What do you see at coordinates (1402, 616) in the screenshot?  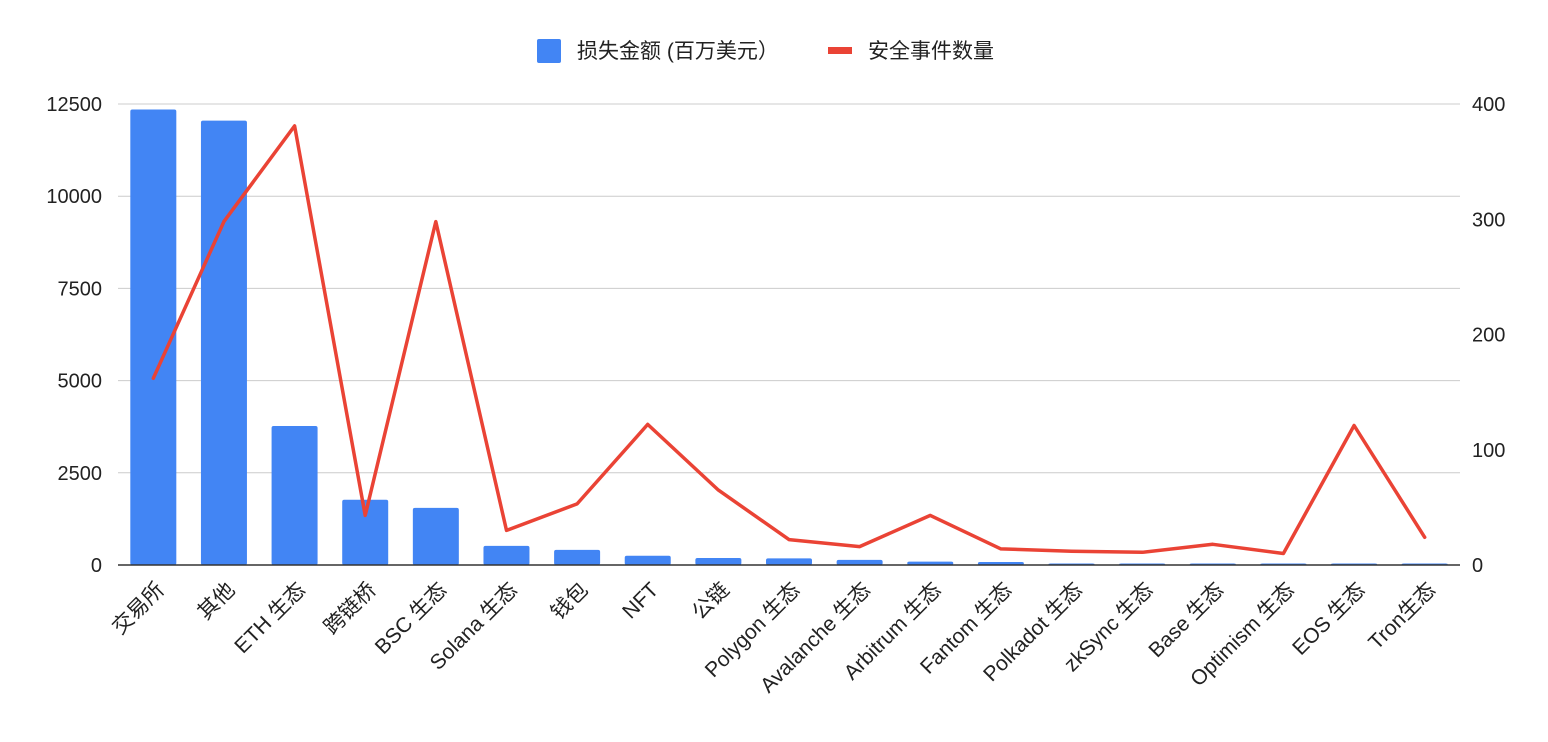 I see `x-tick-label: Tron生态` at bounding box center [1402, 616].